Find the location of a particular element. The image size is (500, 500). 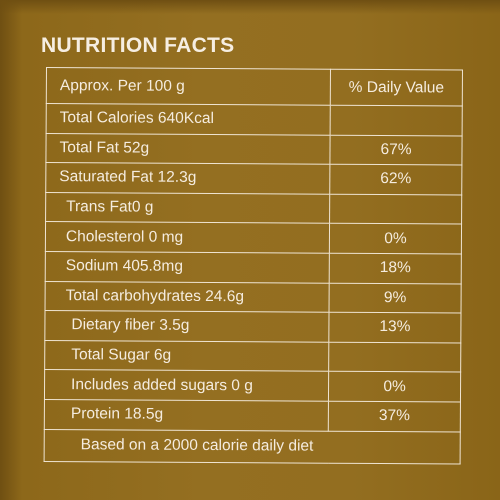

row-label: Cholesterol 0 mg is located at coordinates (187, 237).